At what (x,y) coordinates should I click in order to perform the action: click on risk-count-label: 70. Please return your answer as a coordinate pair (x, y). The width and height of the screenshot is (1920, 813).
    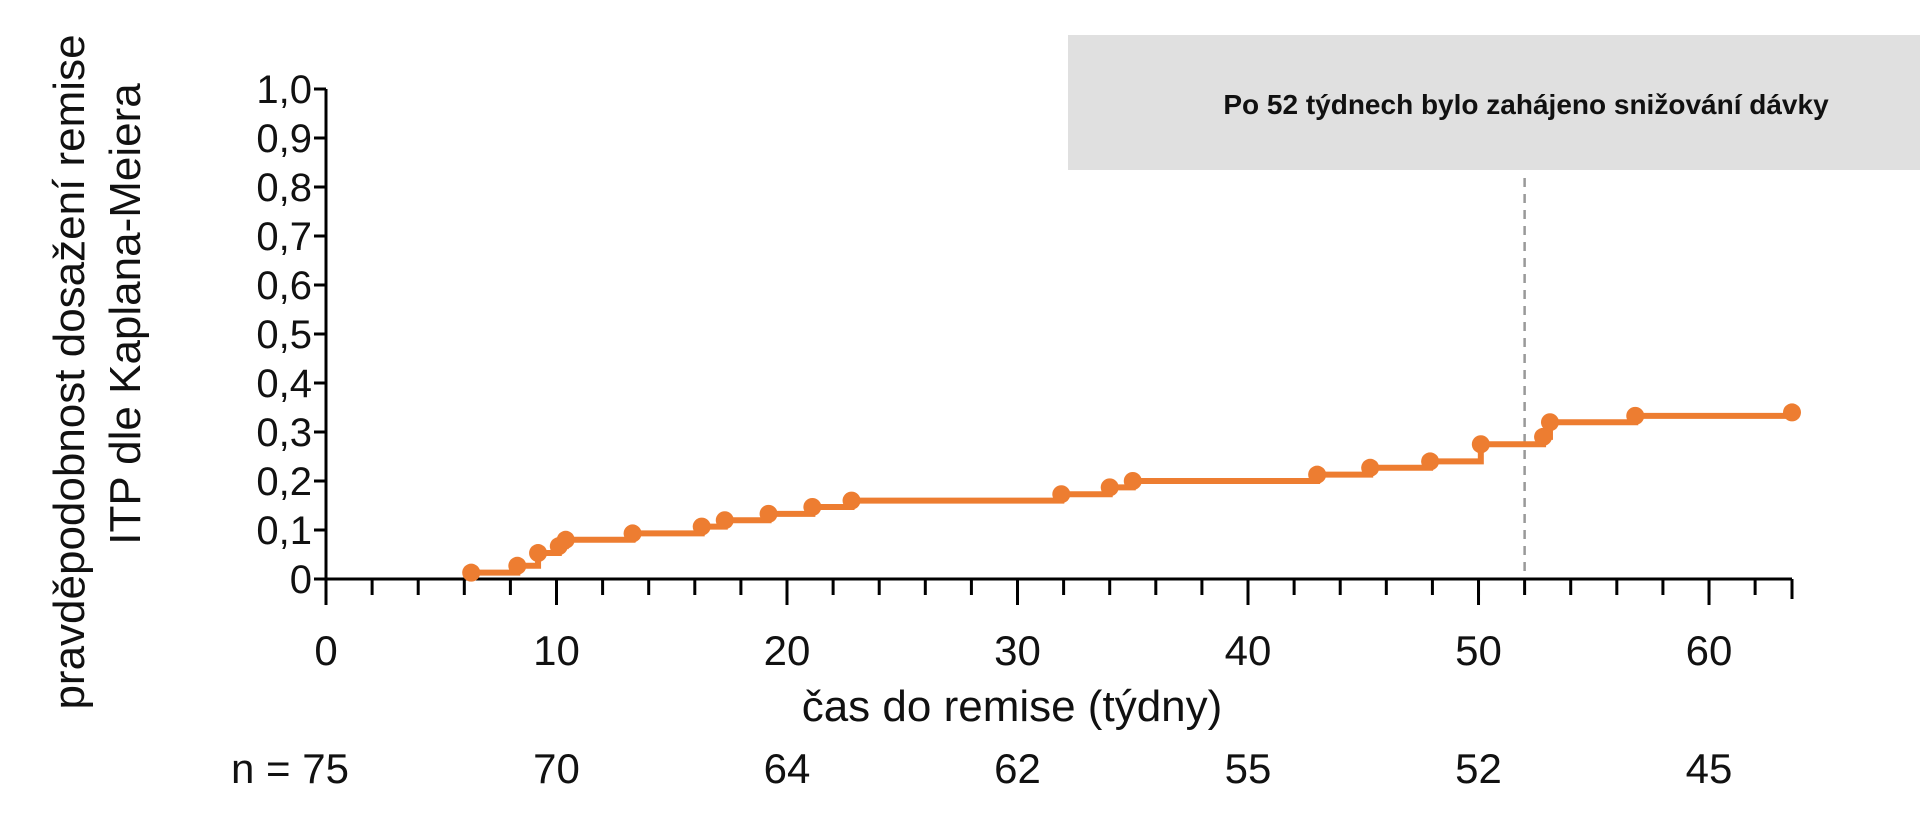
    Looking at the image, I should click on (556, 768).